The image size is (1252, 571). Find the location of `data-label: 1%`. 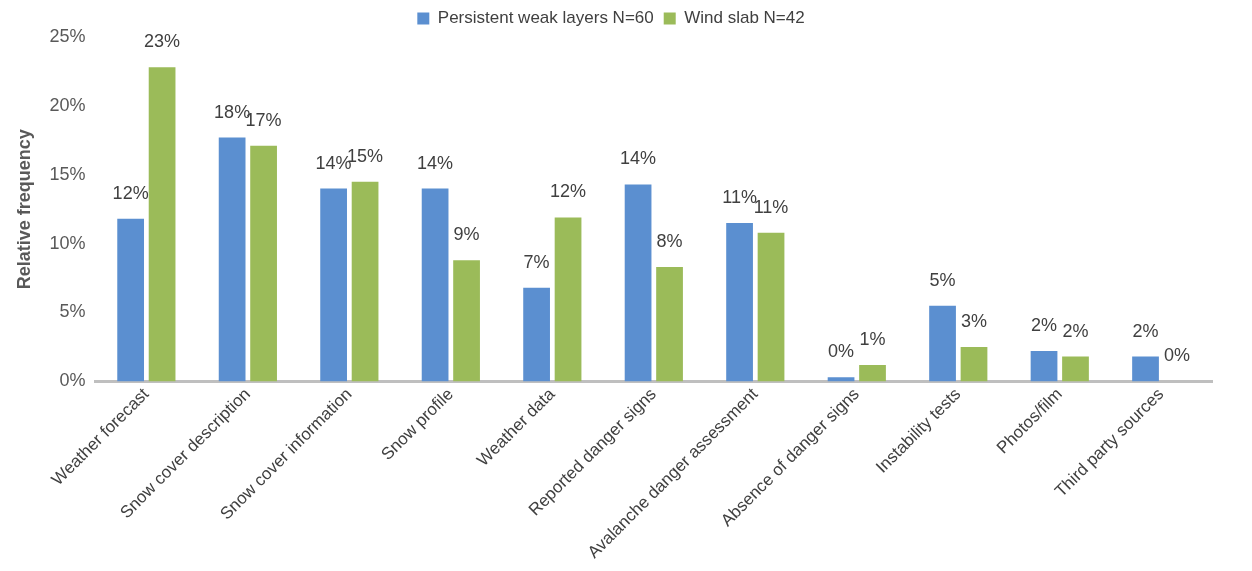

data-label: 1% is located at coordinates (872, 338).